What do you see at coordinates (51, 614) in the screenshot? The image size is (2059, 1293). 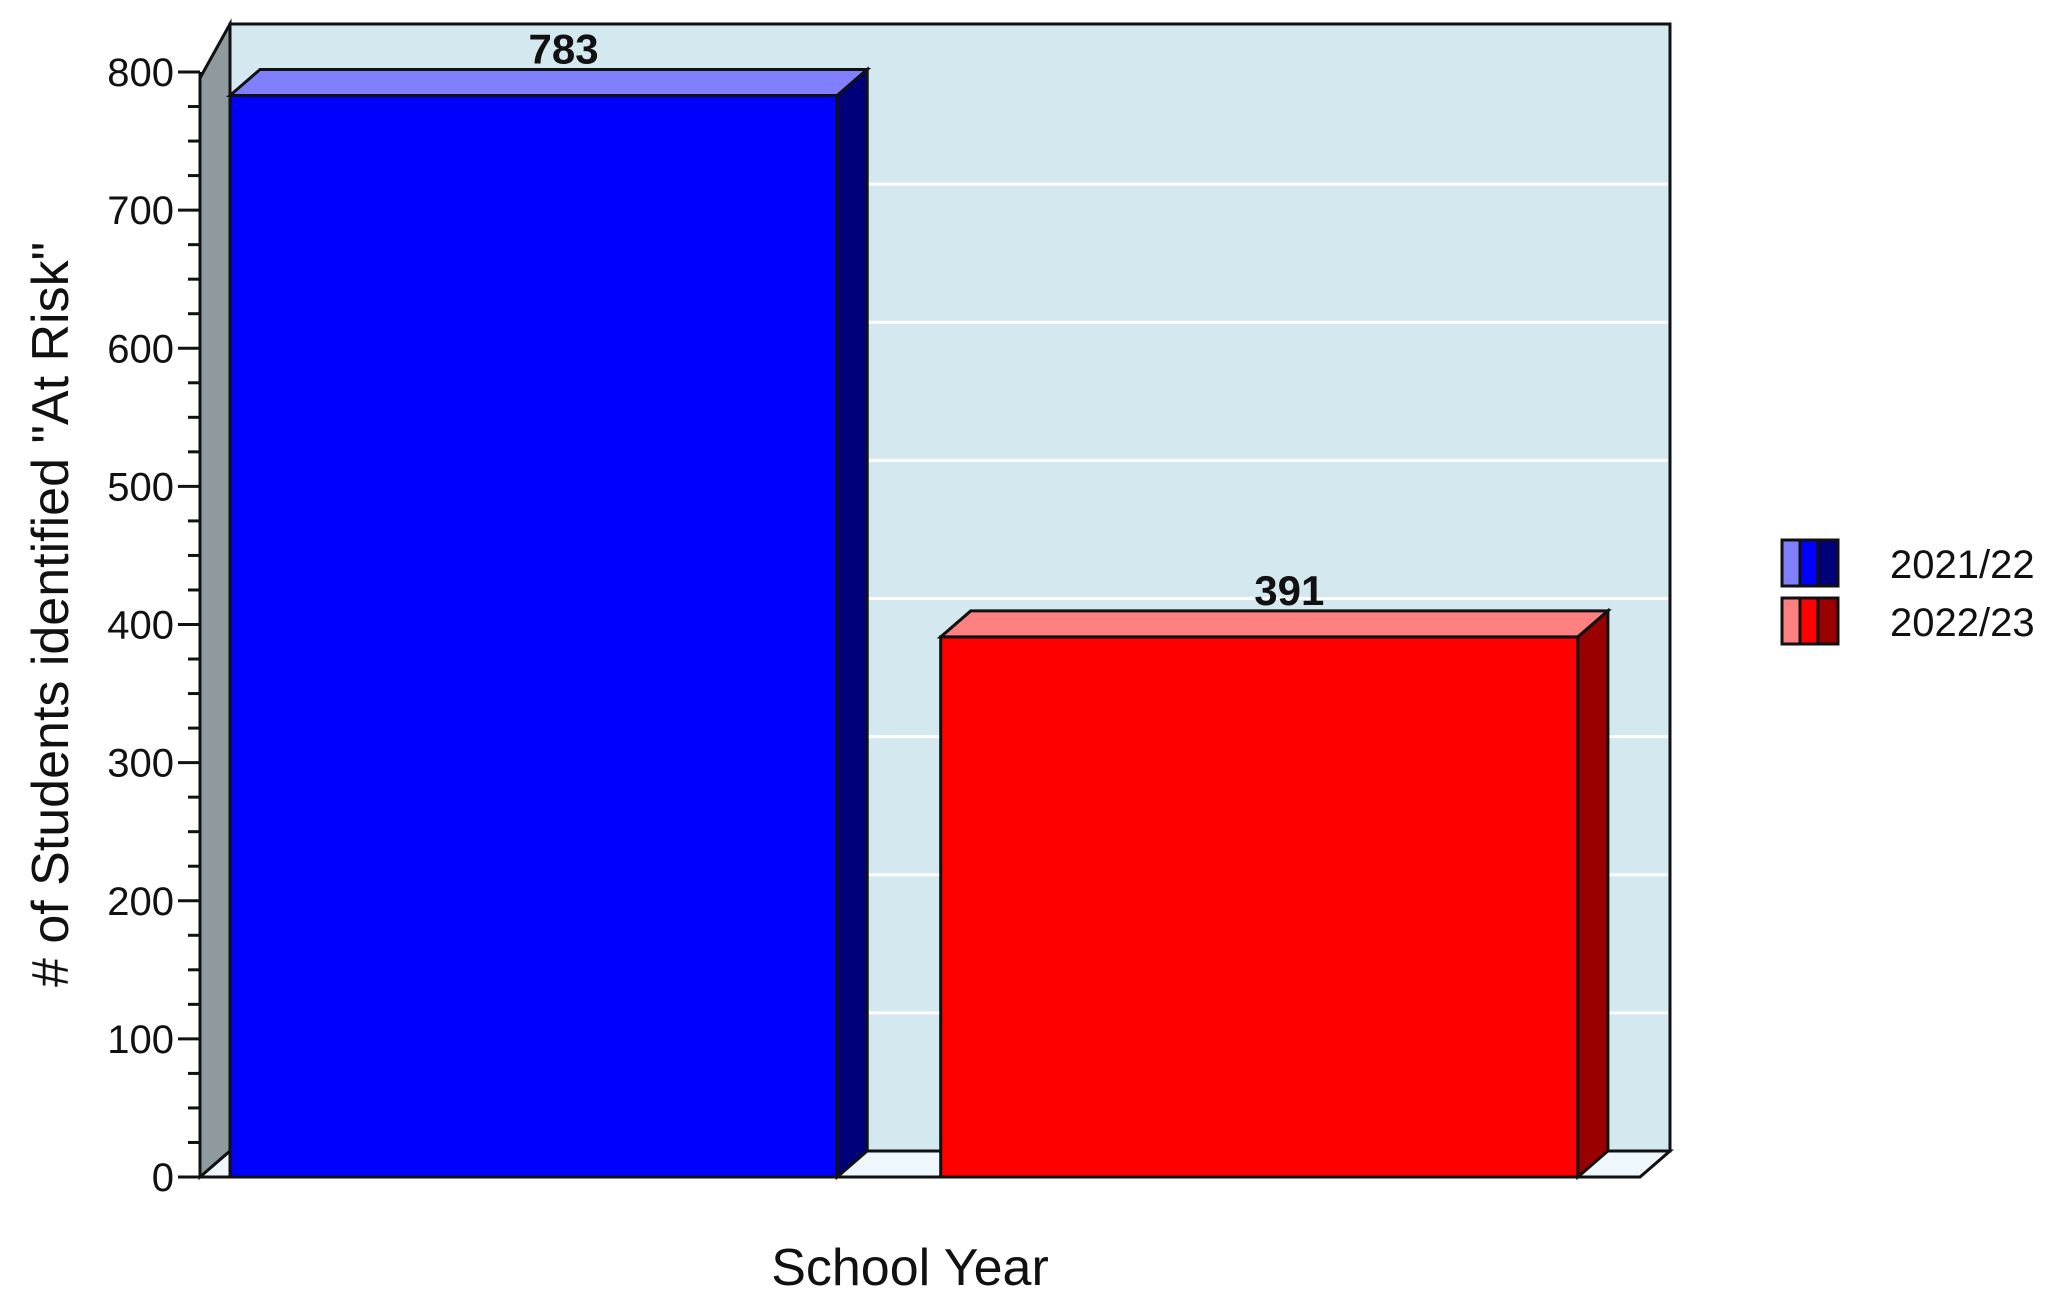 I see `y-axis-title: # of Students identified "At Risk"` at bounding box center [51, 614].